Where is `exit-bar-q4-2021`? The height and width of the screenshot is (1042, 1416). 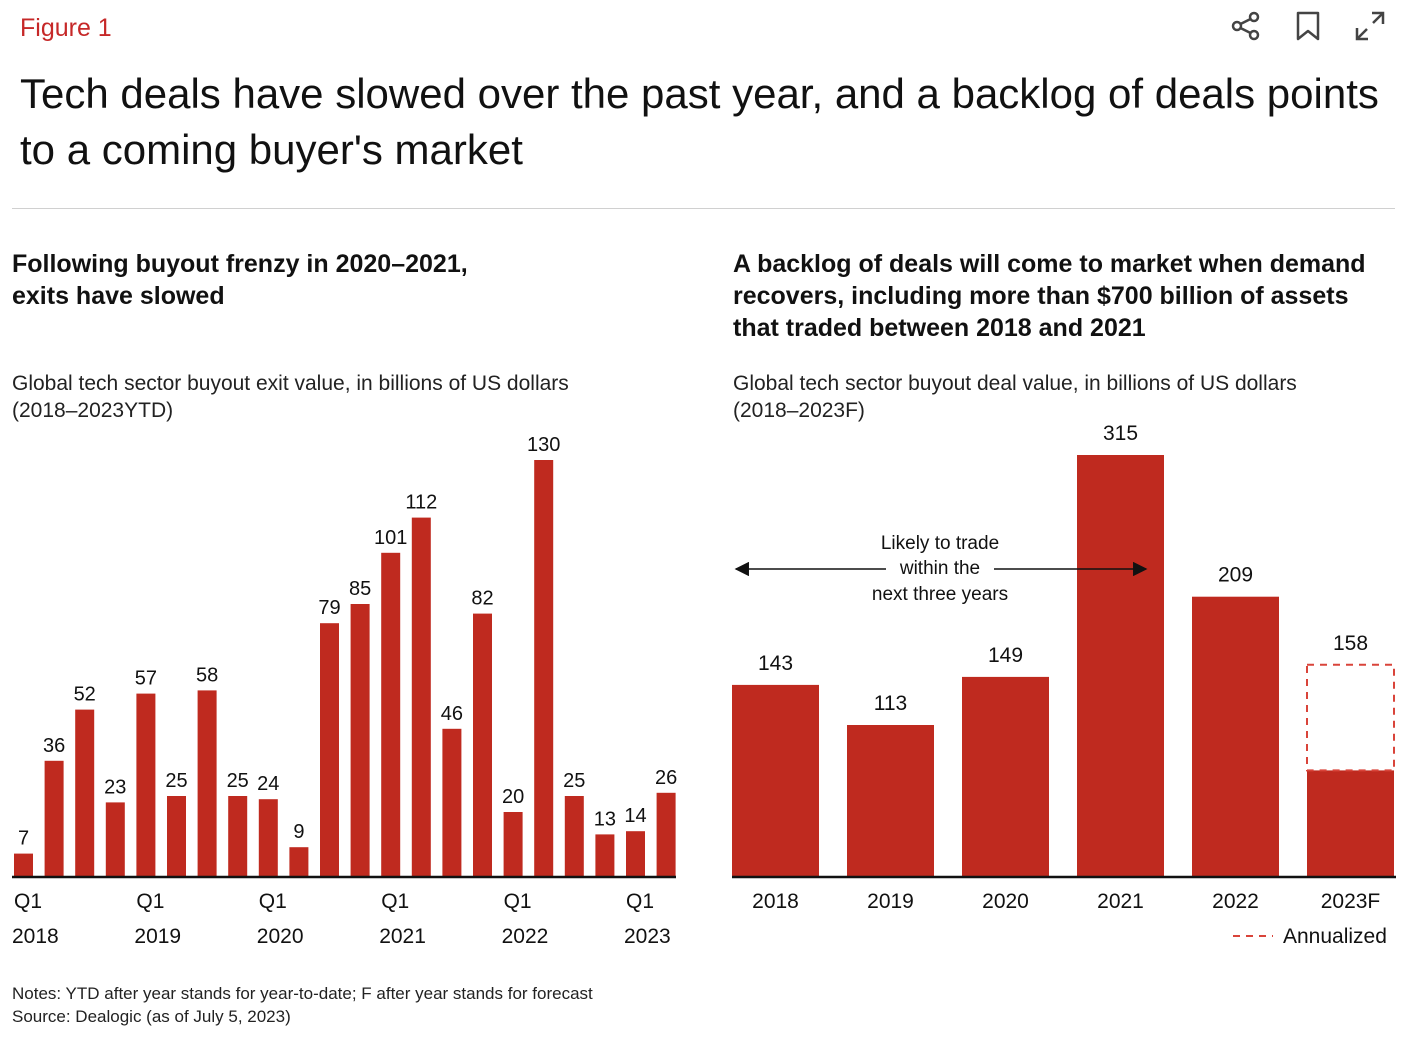
exit-bar-q4-2021 is located at coordinates (482, 744).